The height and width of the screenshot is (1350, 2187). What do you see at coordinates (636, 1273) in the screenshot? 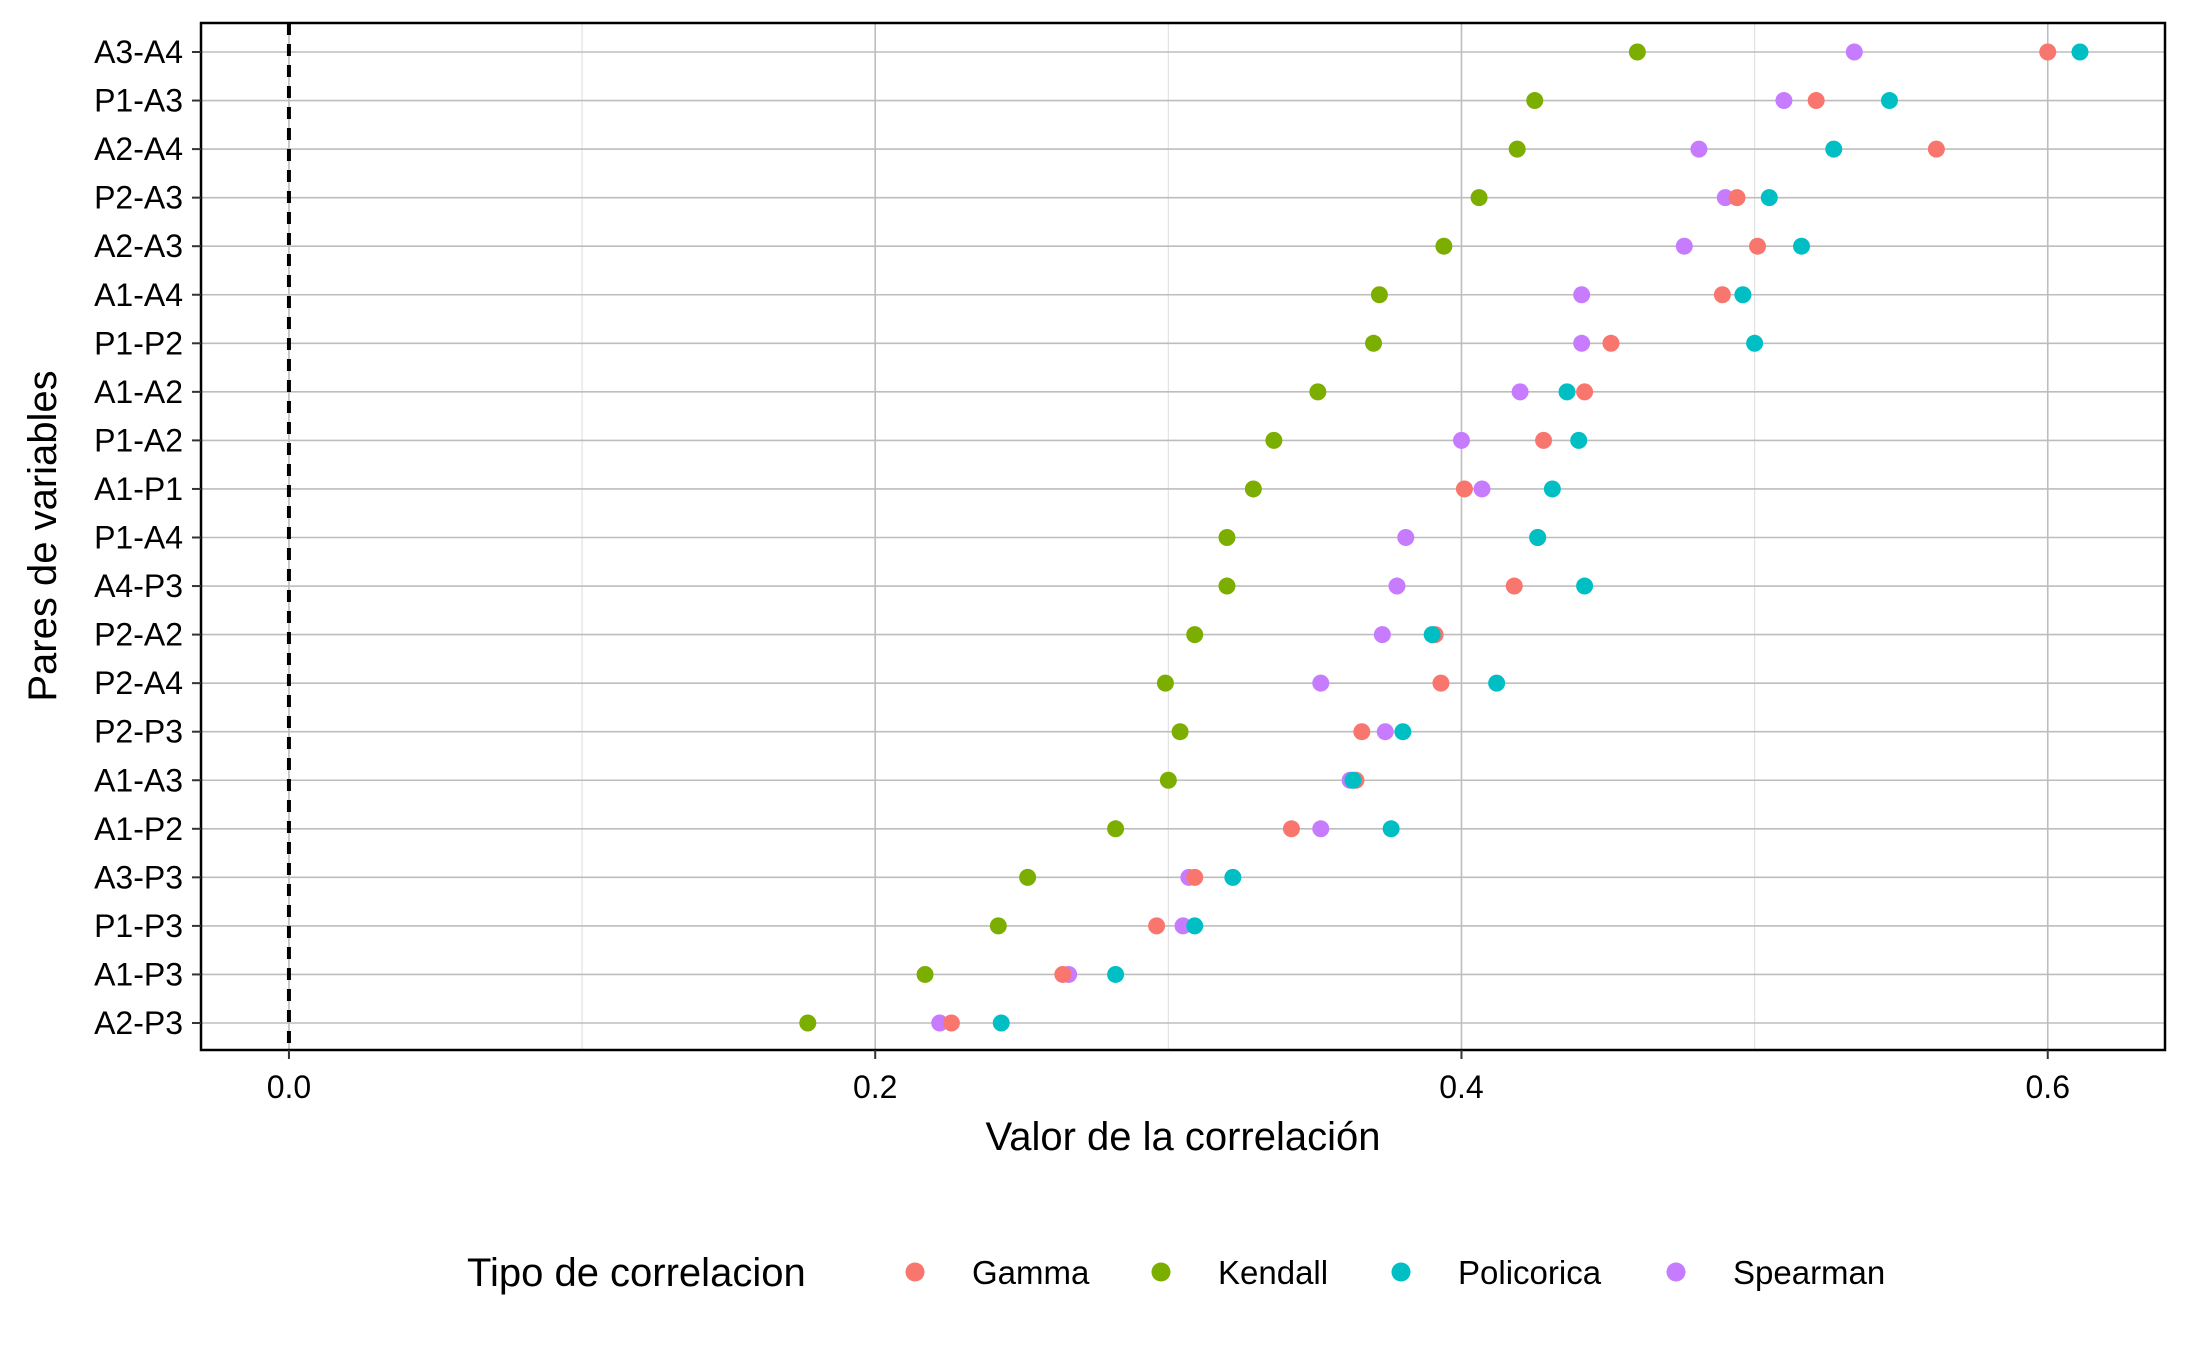
I see `legend-title: Tipo de correlacion` at bounding box center [636, 1273].